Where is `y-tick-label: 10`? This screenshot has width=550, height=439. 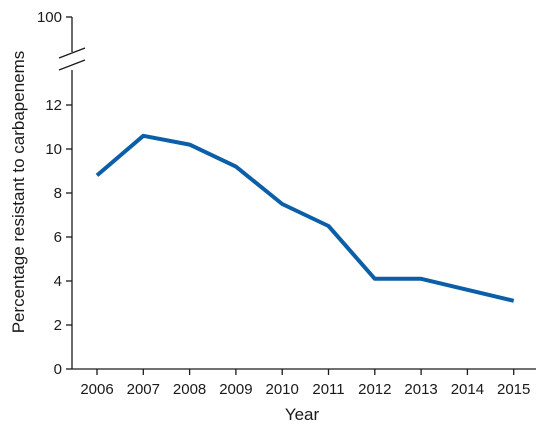 y-tick-label: 10 is located at coordinates (53, 149).